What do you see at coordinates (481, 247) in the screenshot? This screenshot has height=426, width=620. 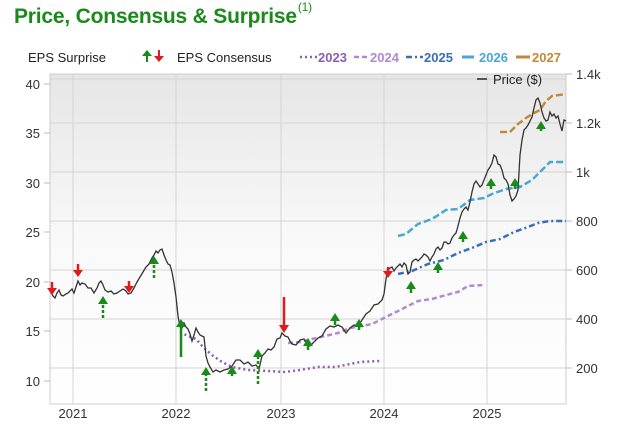 I see `series-2025` at bounding box center [481, 247].